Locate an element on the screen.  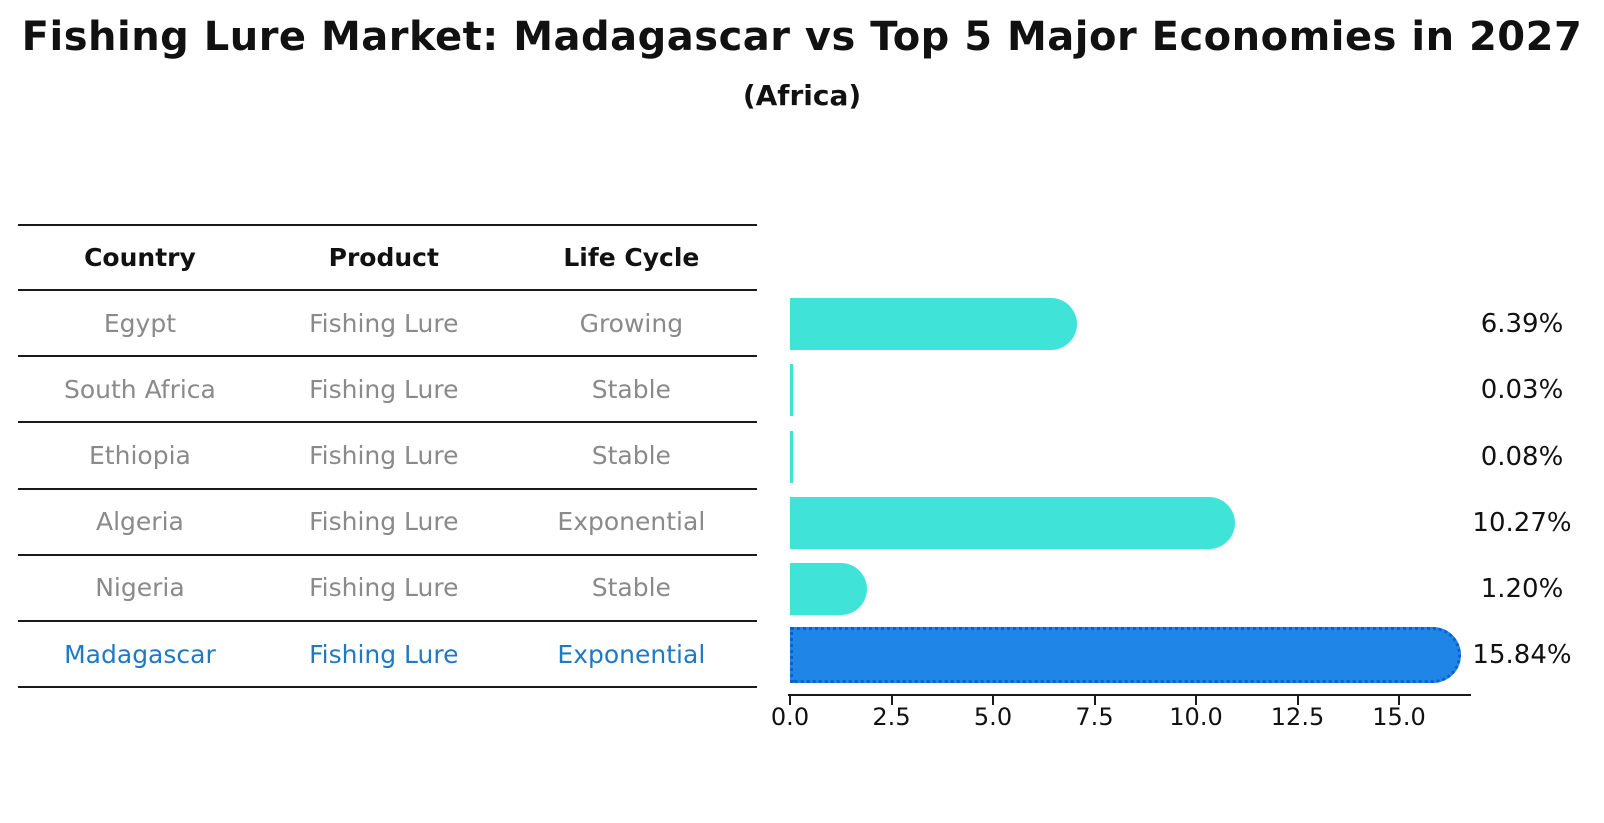
bar-value-label: 10.27% is located at coordinates (1522, 522).